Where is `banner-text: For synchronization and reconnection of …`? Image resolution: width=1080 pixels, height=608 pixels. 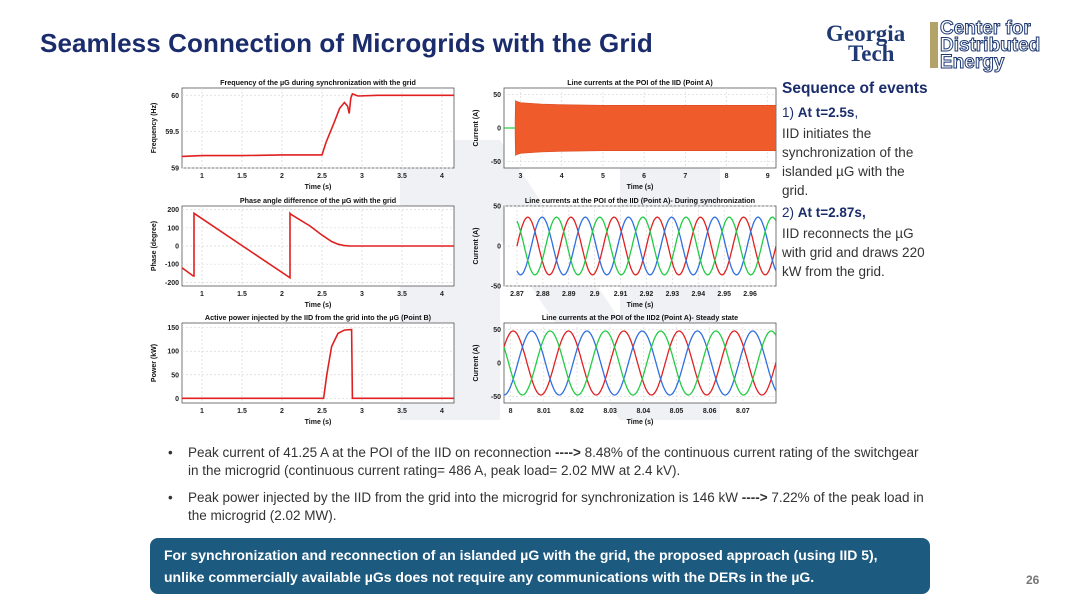
banner-text: For synchronization and reconnection of … is located at coordinates (521, 566).